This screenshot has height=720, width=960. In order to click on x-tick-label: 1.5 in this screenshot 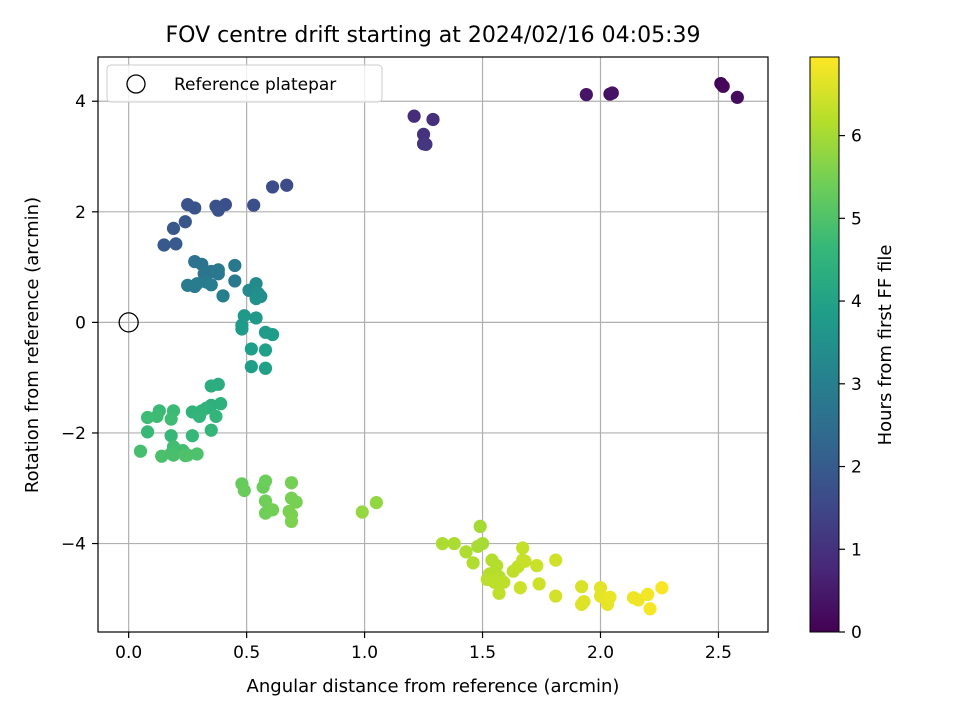, I will do `click(482, 653)`.